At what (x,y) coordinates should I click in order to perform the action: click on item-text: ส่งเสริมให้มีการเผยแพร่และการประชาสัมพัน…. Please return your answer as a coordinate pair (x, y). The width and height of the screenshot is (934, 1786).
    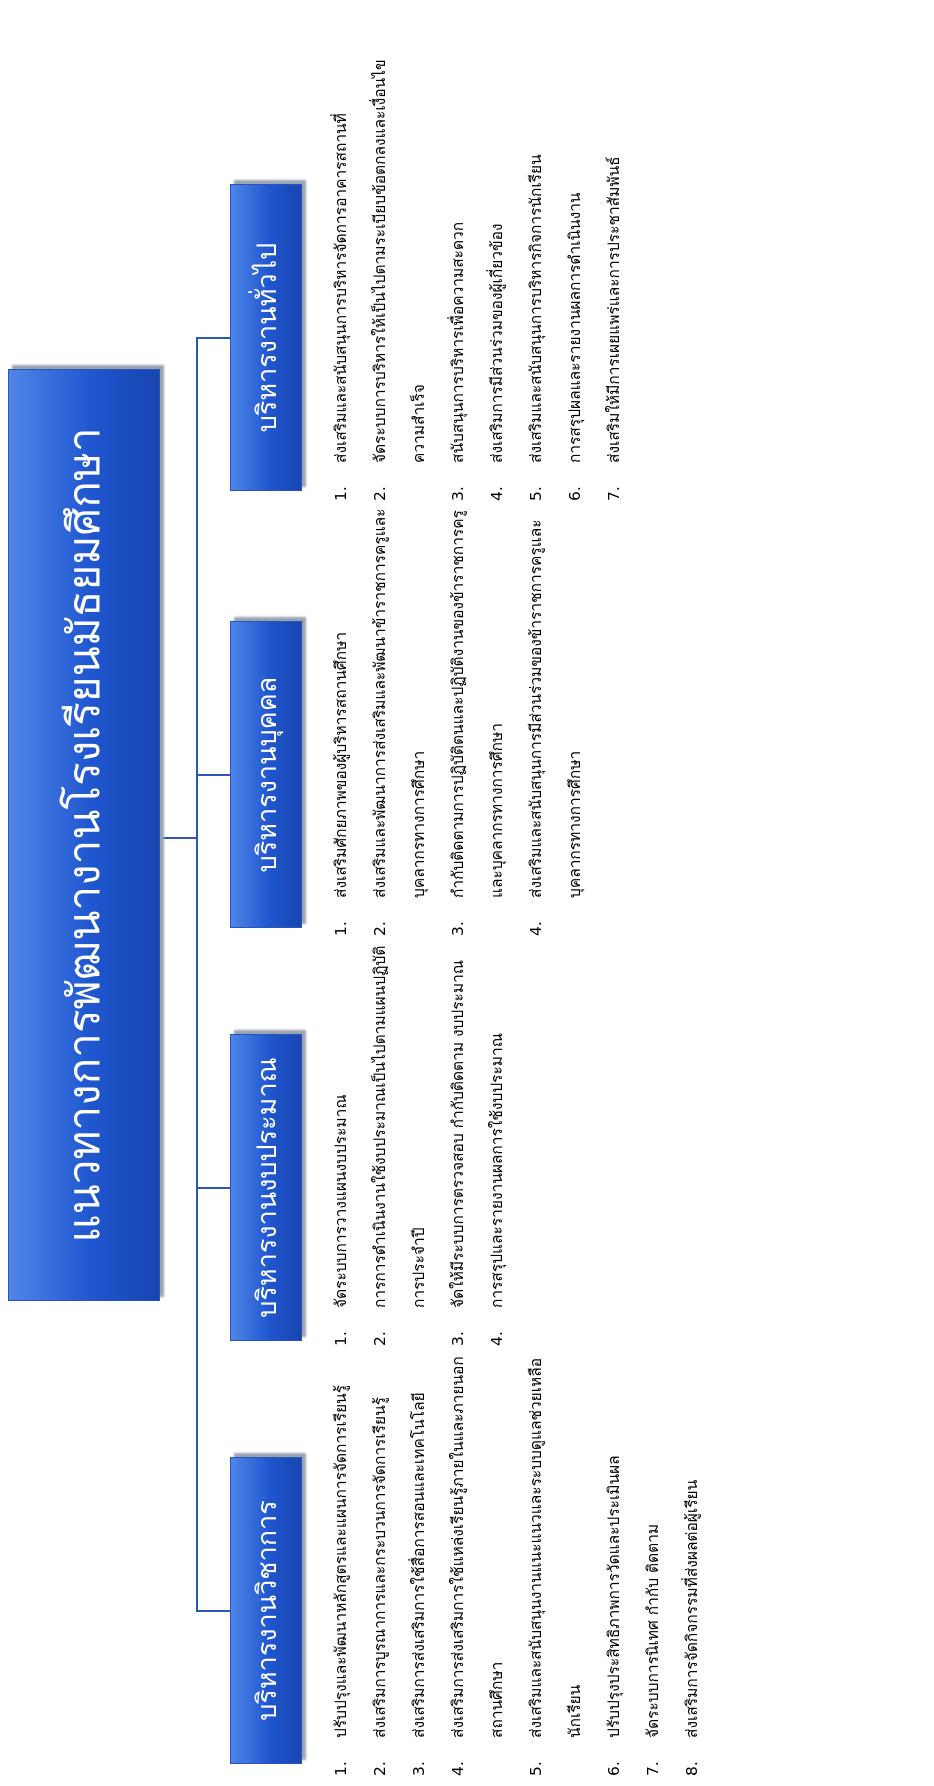
    Looking at the image, I should click on (614, 309).